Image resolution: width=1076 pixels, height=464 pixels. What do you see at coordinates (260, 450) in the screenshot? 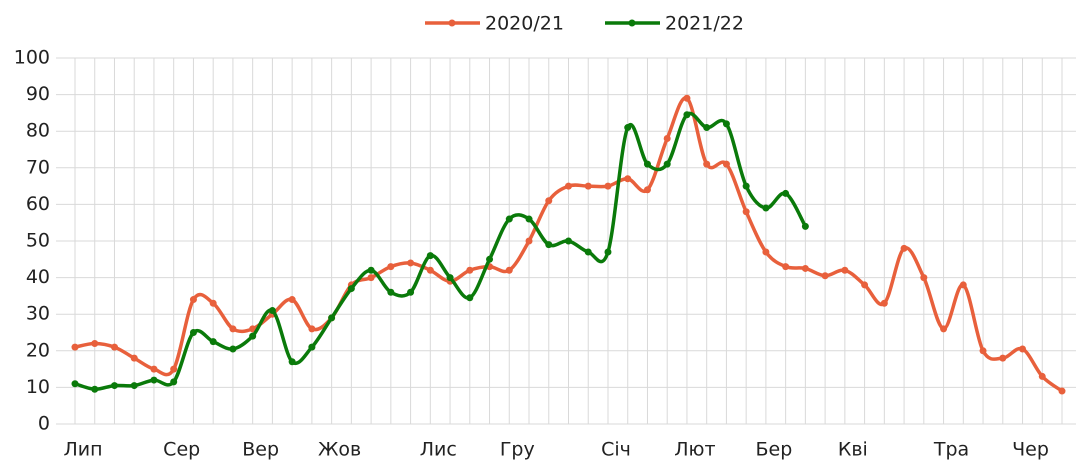
I see `x-tick-label: Вер` at bounding box center [260, 450].